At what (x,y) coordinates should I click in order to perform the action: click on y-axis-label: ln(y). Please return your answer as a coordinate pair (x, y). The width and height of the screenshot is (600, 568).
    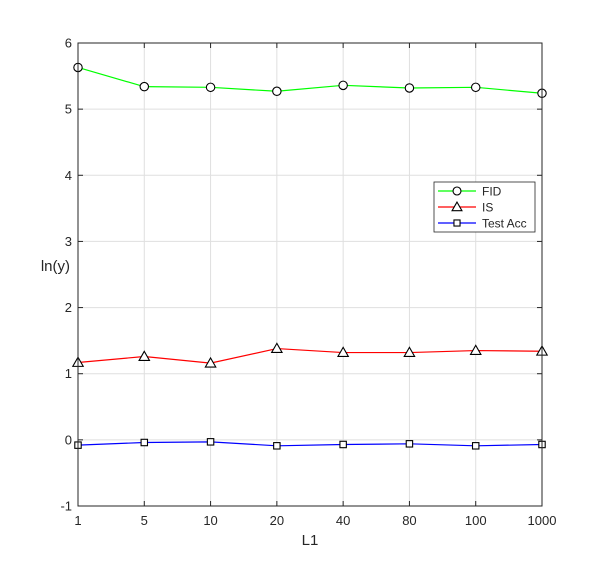
    Looking at the image, I should click on (55, 266).